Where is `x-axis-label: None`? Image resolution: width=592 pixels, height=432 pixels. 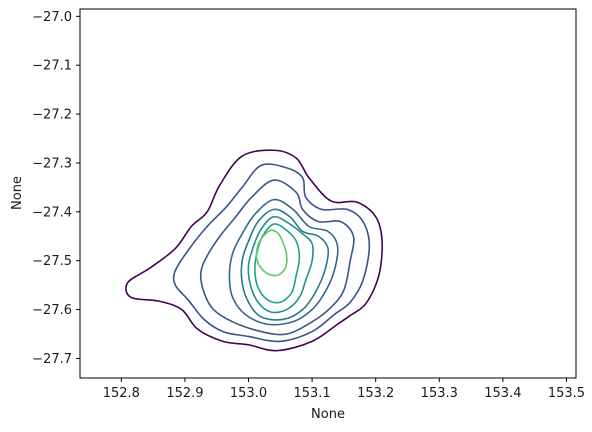 x-axis-label: None is located at coordinates (328, 414).